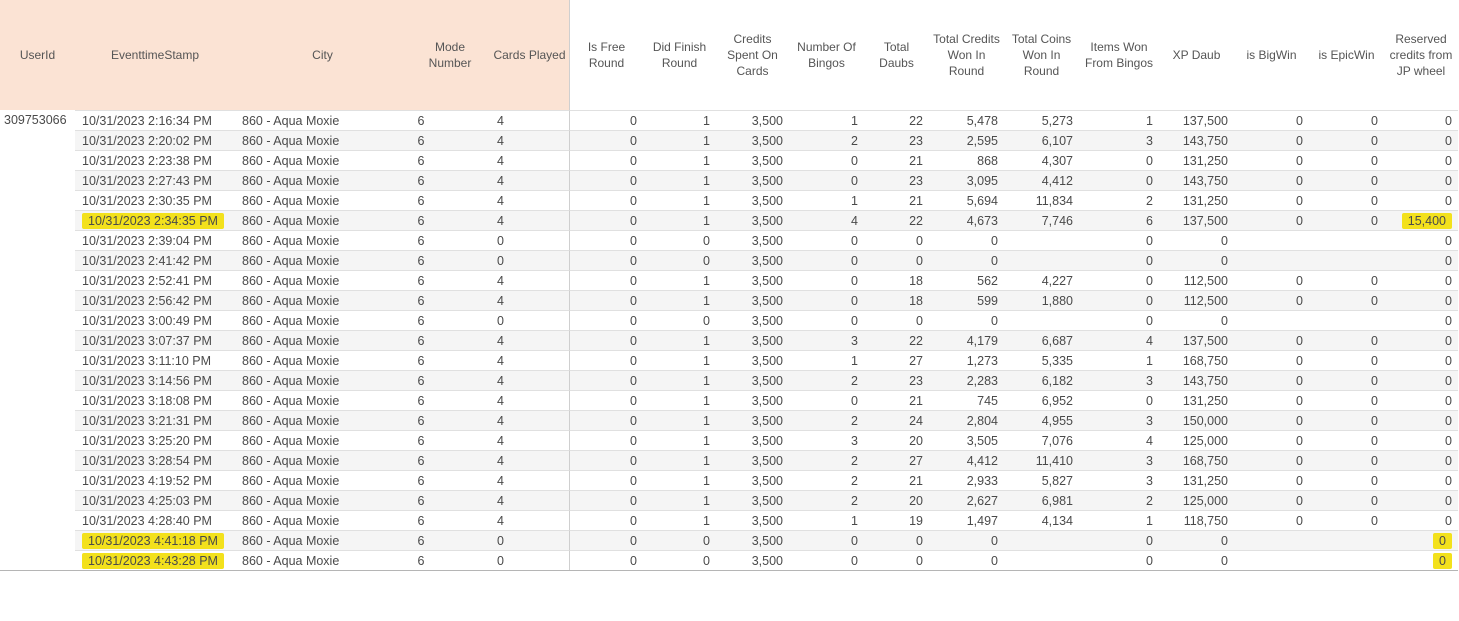 The width and height of the screenshot is (1459, 621). I want to click on cell-r23-xp-daub: 0, so click(1196, 560).